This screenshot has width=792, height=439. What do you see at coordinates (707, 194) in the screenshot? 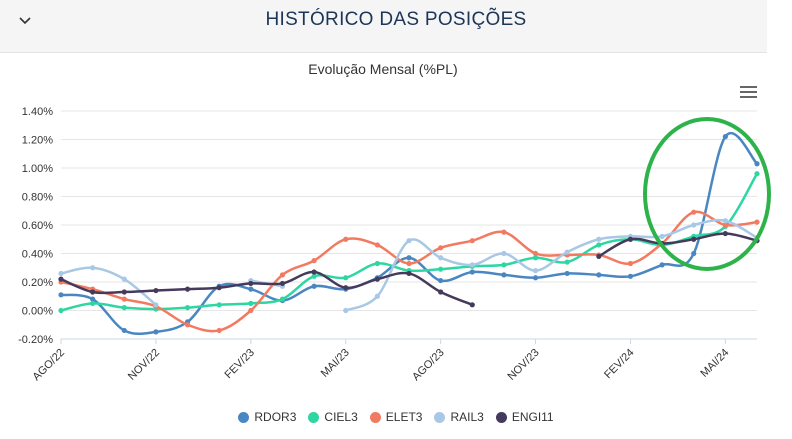
I see `highlight-circle` at bounding box center [707, 194].